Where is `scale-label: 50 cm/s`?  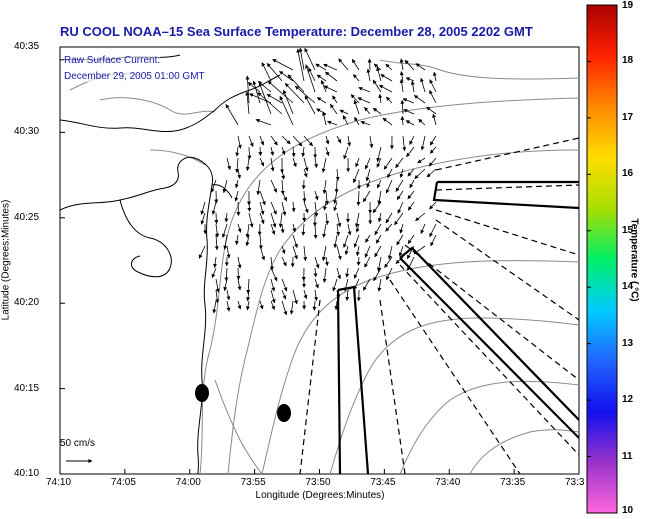 scale-label: 50 cm/s is located at coordinates (78, 443).